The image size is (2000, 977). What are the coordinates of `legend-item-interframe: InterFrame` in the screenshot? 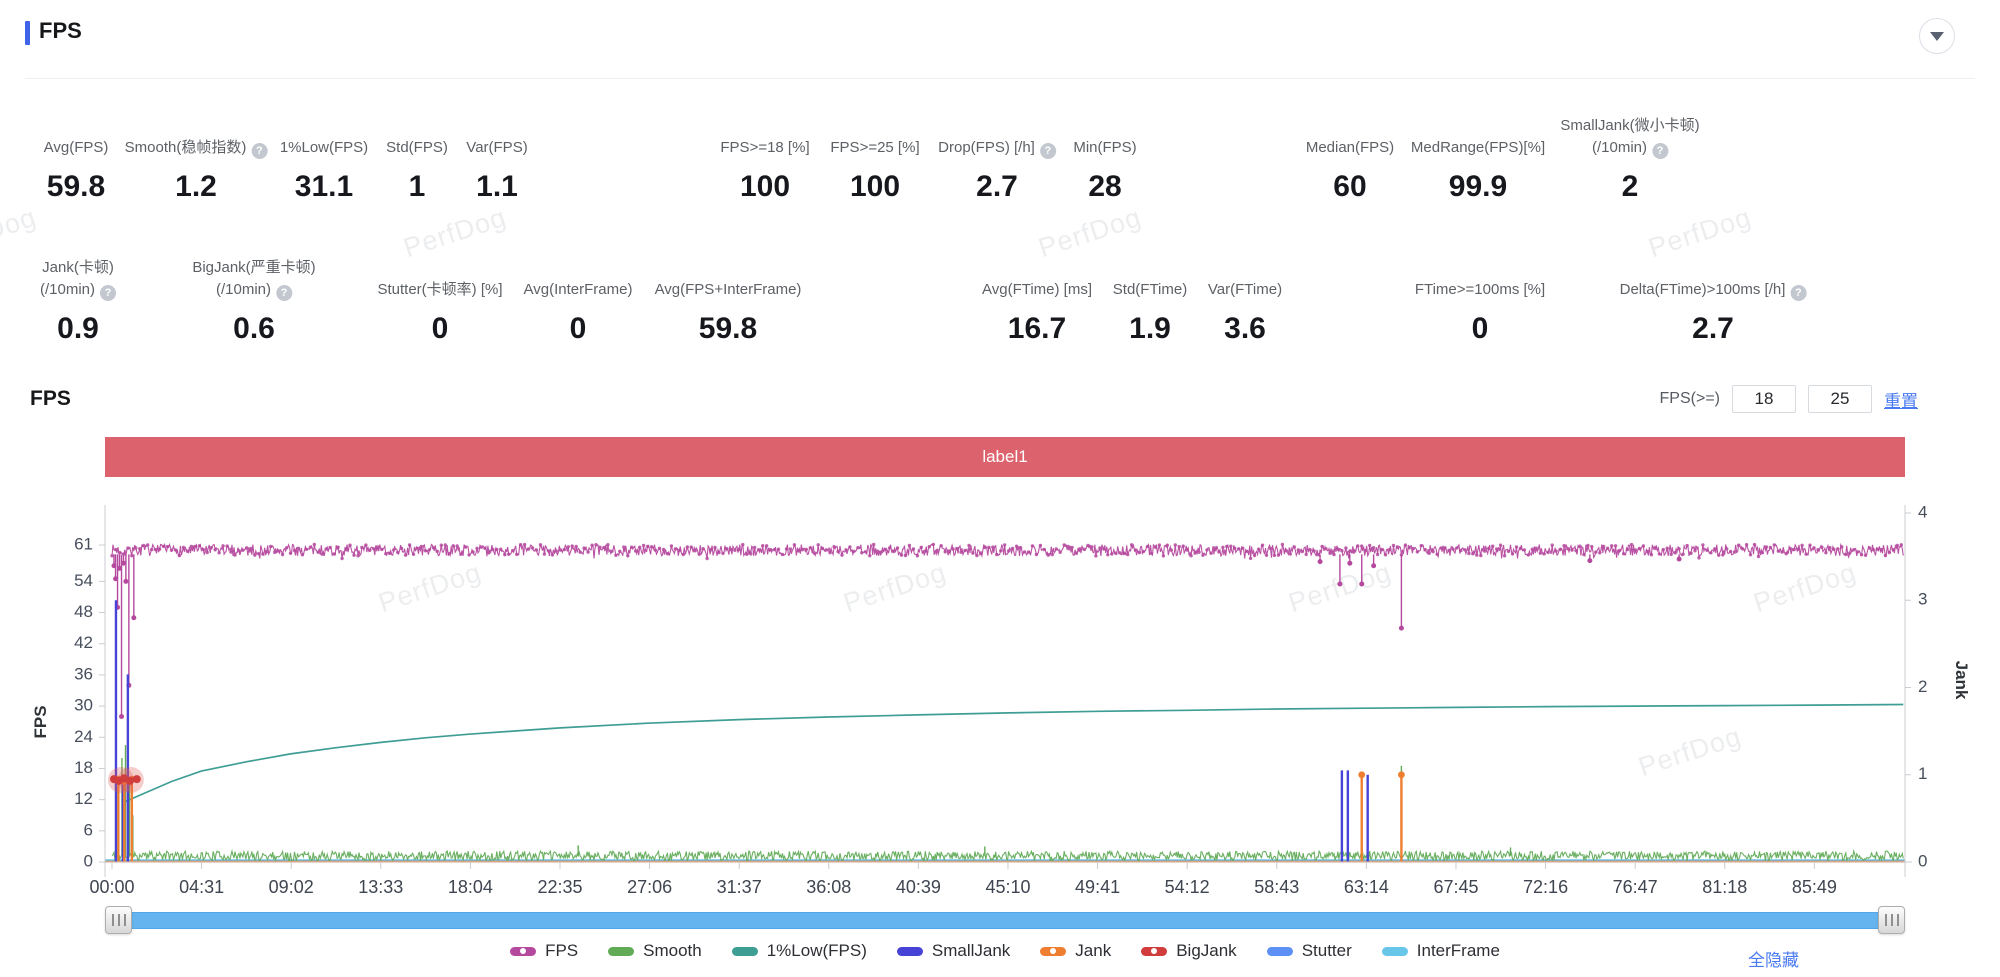 It's located at (1440, 951).